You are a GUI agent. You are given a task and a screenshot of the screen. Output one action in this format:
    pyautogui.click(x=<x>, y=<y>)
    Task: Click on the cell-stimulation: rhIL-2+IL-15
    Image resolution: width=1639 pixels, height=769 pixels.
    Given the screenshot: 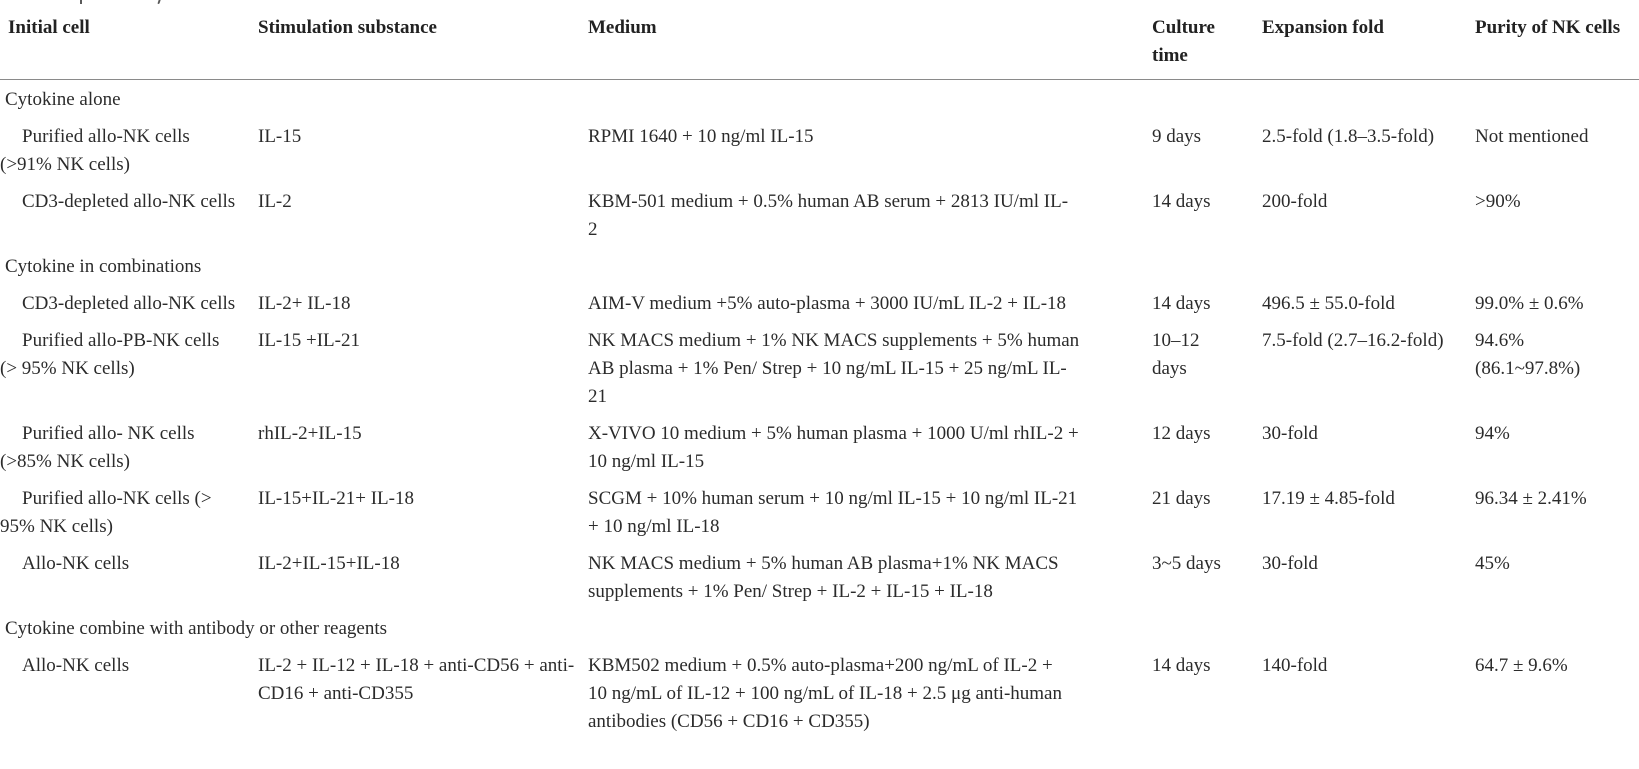 What is the action you would take?
    pyautogui.click(x=310, y=433)
    